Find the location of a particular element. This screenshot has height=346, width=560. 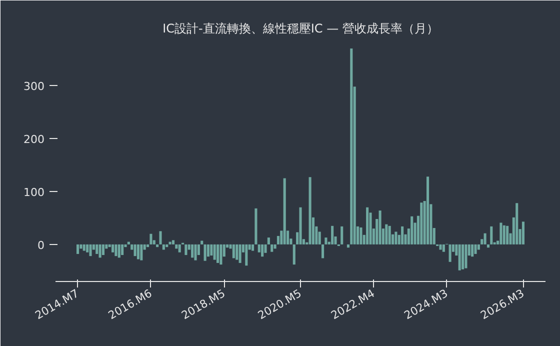

y-tick-label: 300 is located at coordinates (34, 87).